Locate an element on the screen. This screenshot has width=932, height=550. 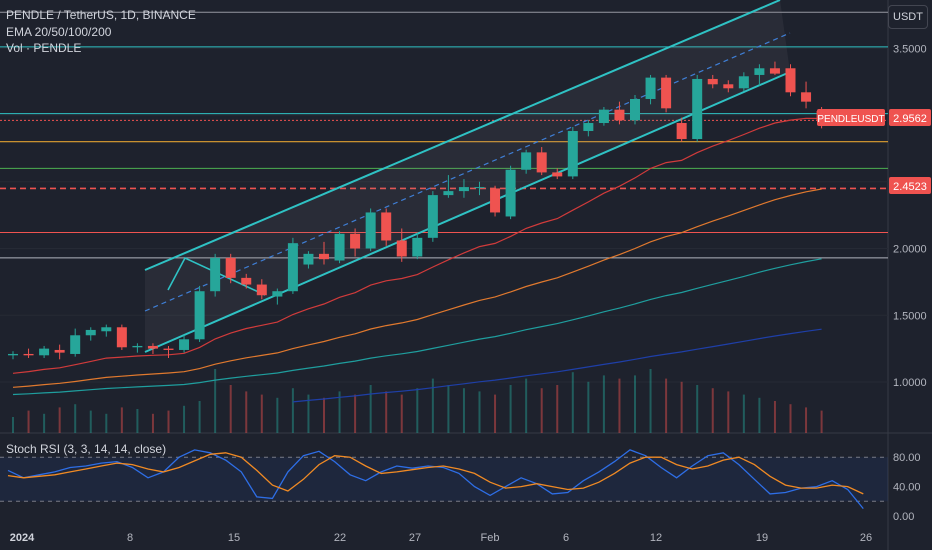
price-tick-label: 2.0000 is located at coordinates (910, 250).